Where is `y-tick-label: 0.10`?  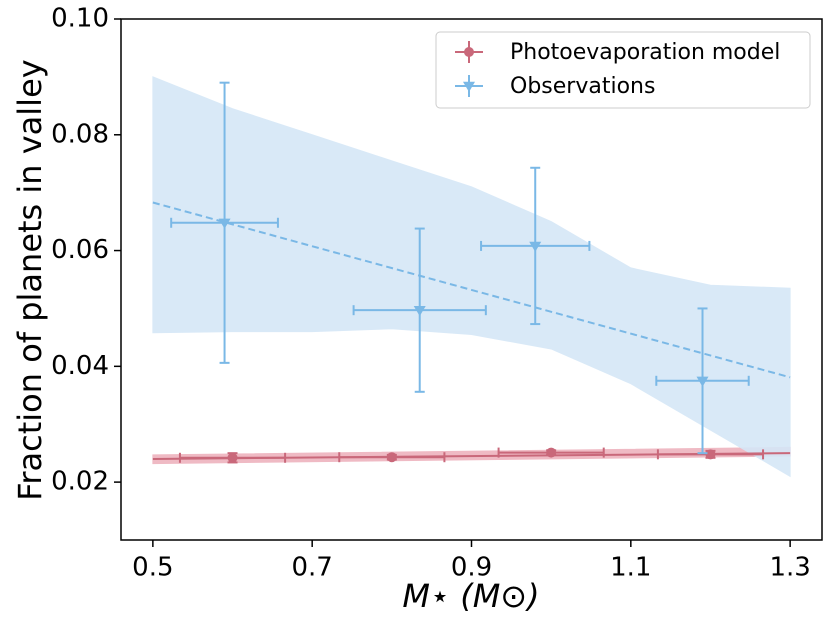 y-tick-label: 0.10 is located at coordinates (80, 19).